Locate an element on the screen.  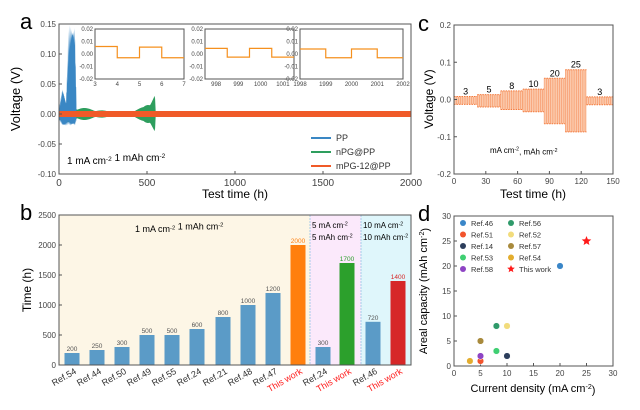
x-axis-label: Current density (mA cm-2) is located at coordinates (533, 390).